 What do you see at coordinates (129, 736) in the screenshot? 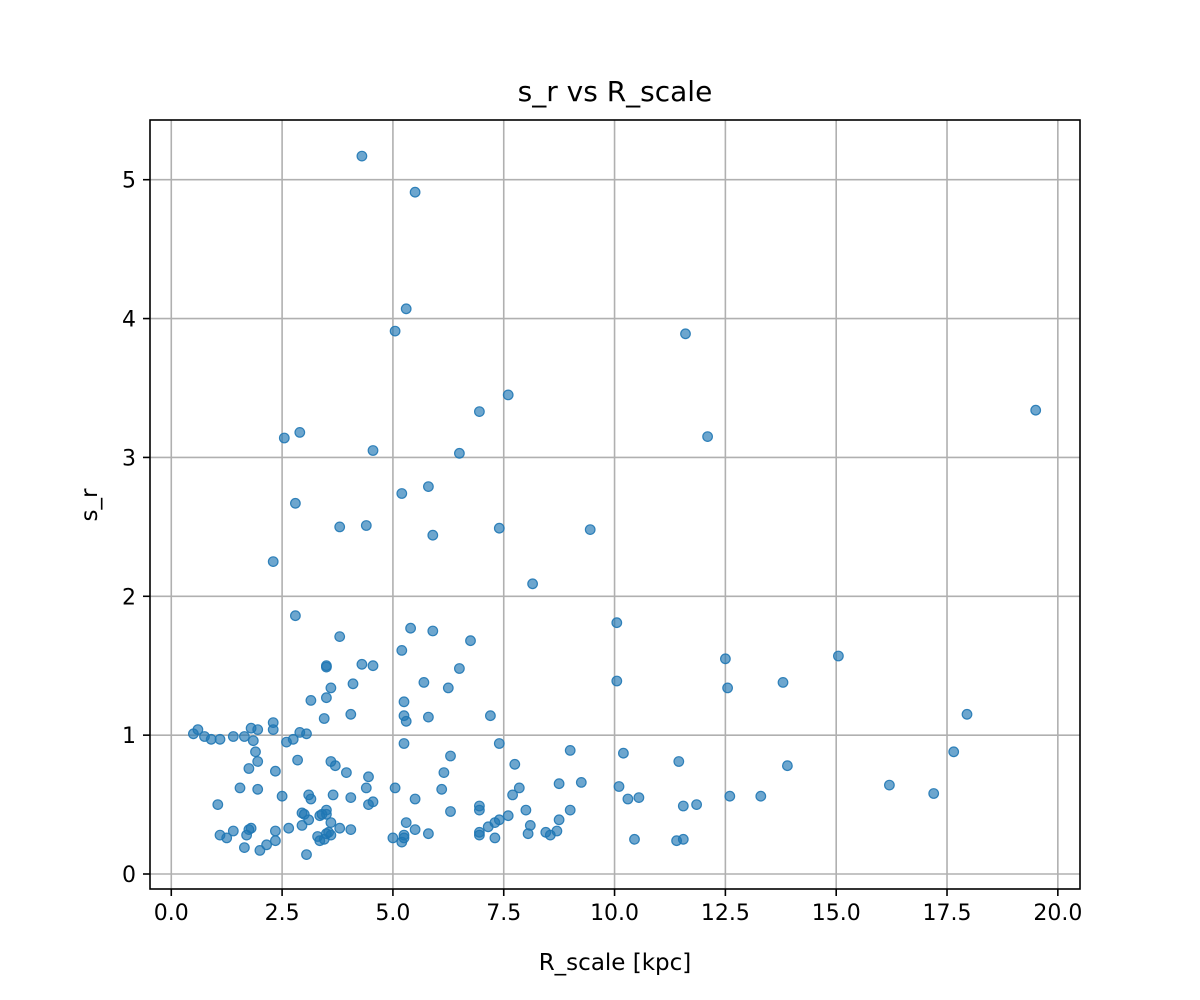
I see `y-tick-label: 1` at bounding box center [129, 736].